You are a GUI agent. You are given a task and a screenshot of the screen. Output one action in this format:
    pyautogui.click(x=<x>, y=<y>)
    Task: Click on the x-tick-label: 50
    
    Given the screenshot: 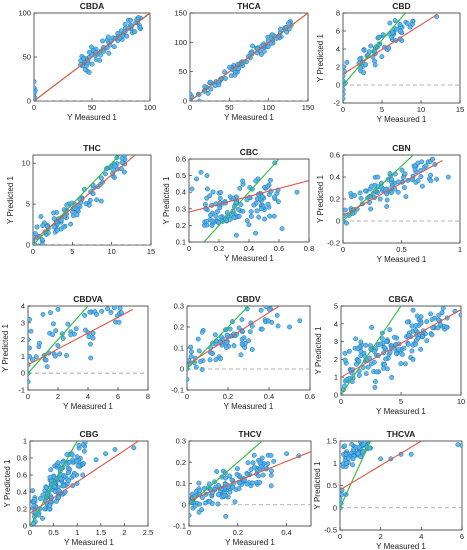 What is the action you would take?
    pyautogui.click(x=229, y=107)
    